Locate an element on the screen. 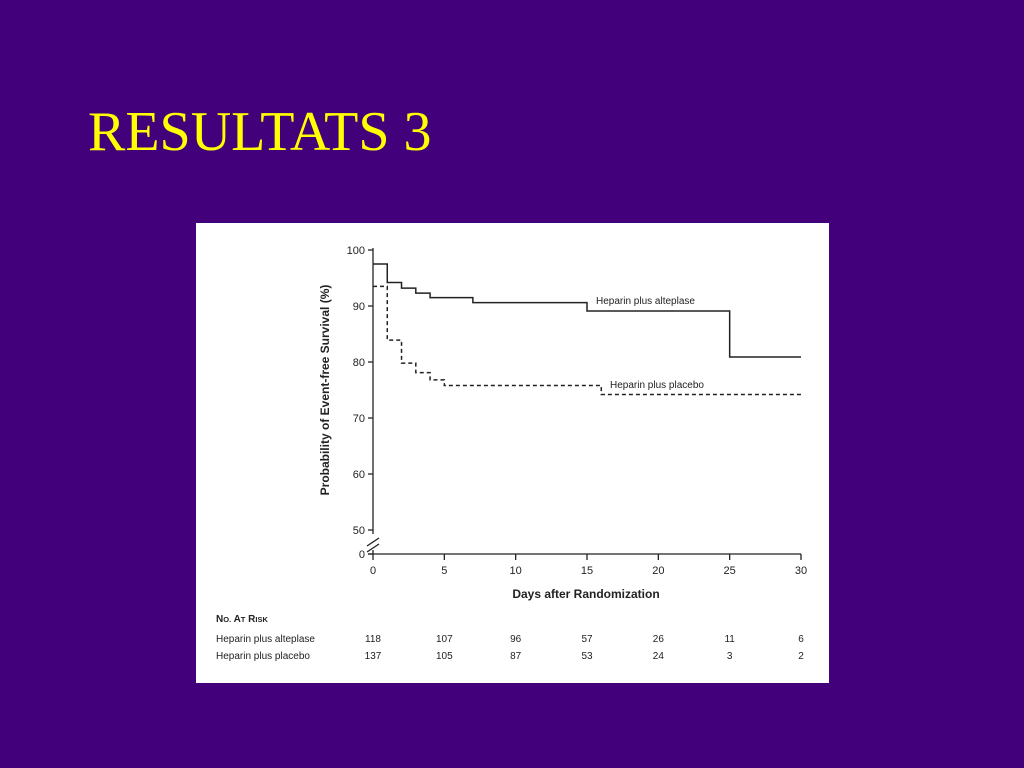  series-layer is located at coordinates (587, 329).